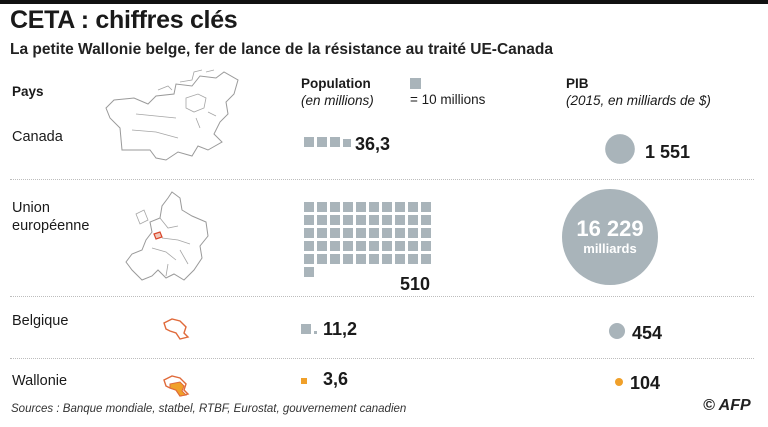  I want to click on gdp-value-belgium: 454, so click(647, 333).